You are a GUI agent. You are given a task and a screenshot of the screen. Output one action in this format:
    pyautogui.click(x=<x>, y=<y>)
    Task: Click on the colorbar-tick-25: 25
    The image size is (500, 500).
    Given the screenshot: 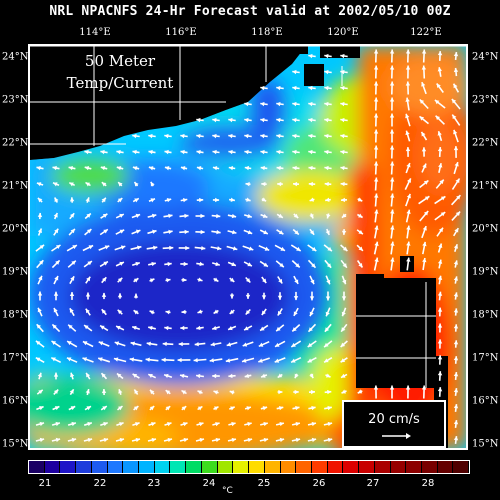 What is the action you would take?
    pyautogui.click(x=264, y=483)
    